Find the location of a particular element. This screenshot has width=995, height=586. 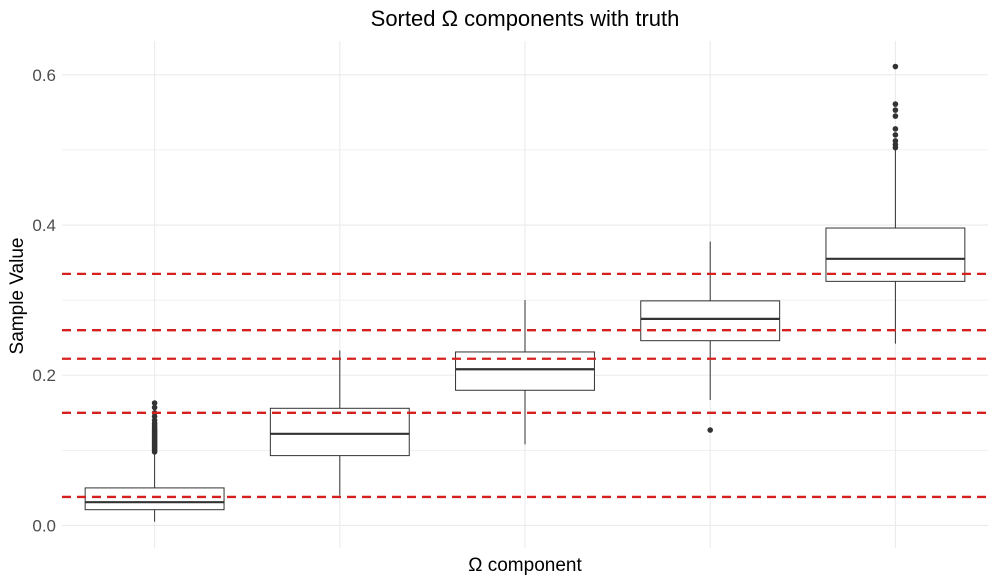

y-tick-label: 0.2 is located at coordinates (44, 375).